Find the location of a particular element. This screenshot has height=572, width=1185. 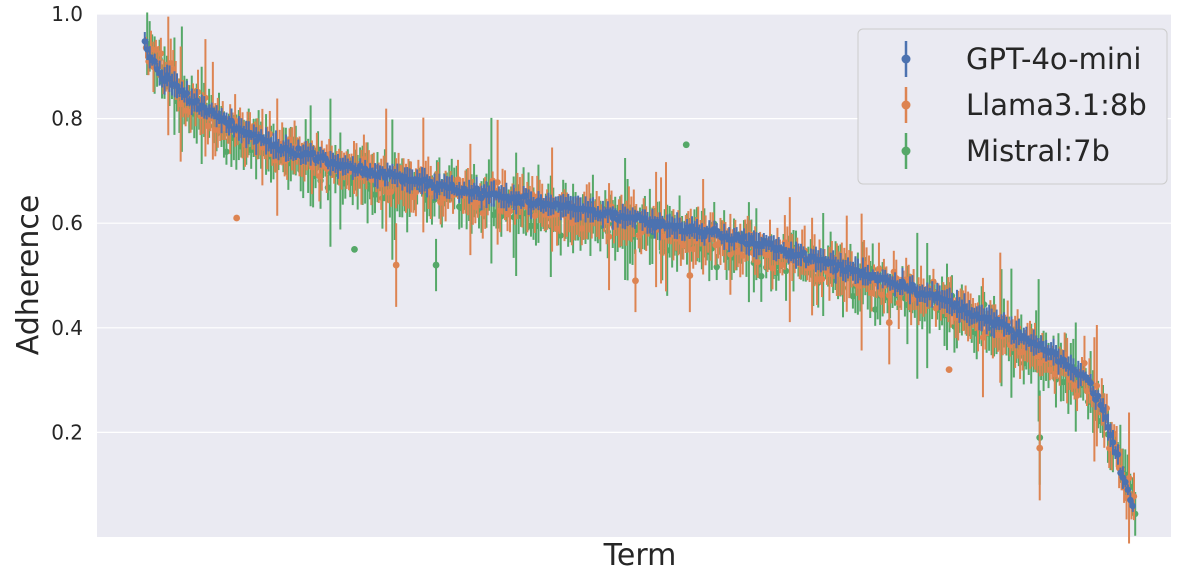

y-tick-label: 0.6 is located at coordinates (67, 223).